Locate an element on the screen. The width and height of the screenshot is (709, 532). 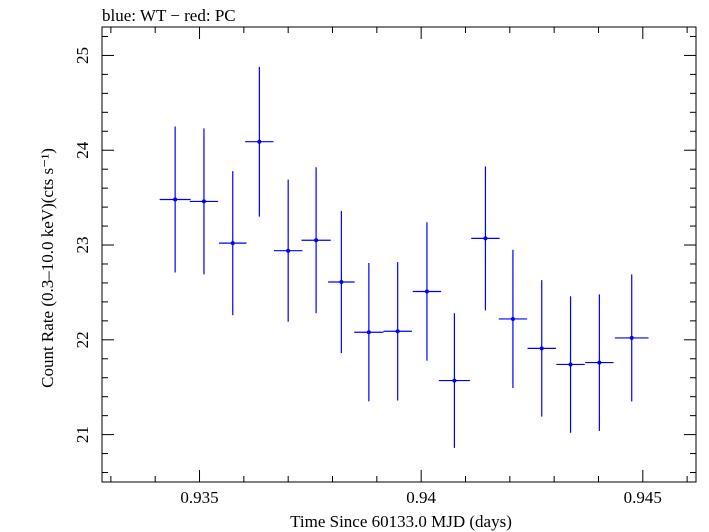
y-tick-label: 23 is located at coordinates (82, 245).